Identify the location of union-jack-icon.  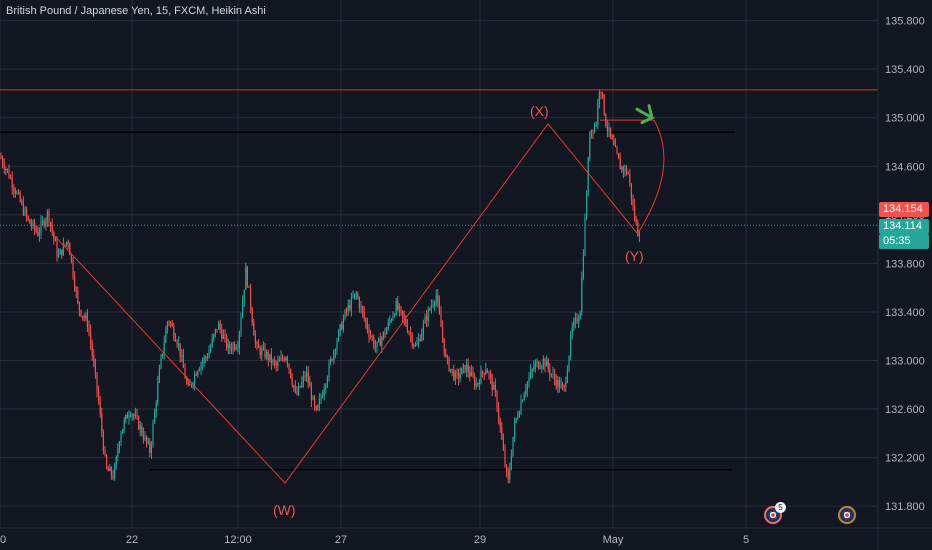
(847, 515).